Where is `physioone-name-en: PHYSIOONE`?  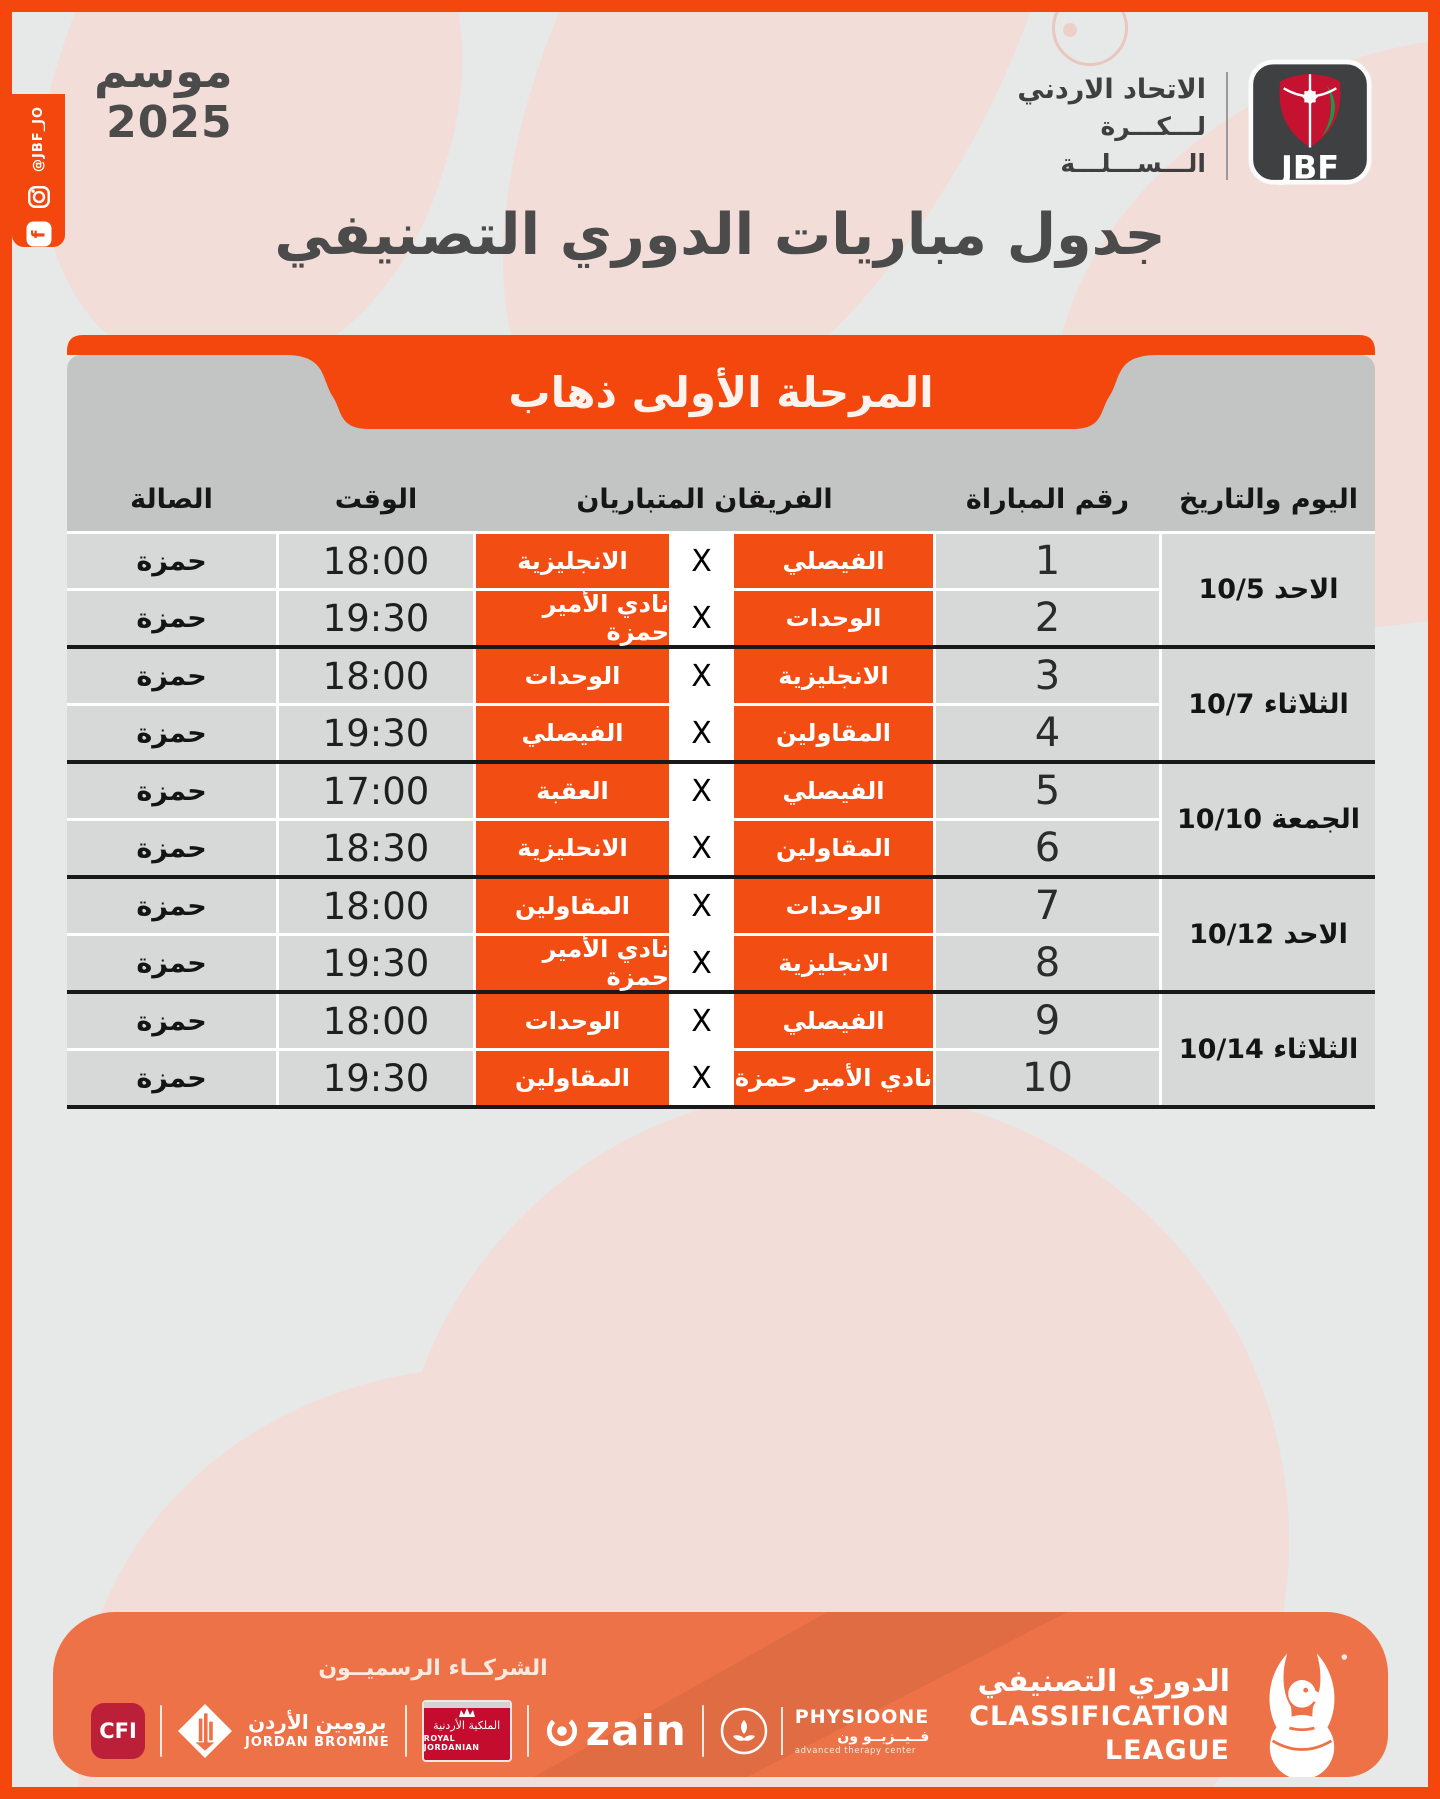 physioone-name-en: PHYSIOONE is located at coordinates (862, 1717).